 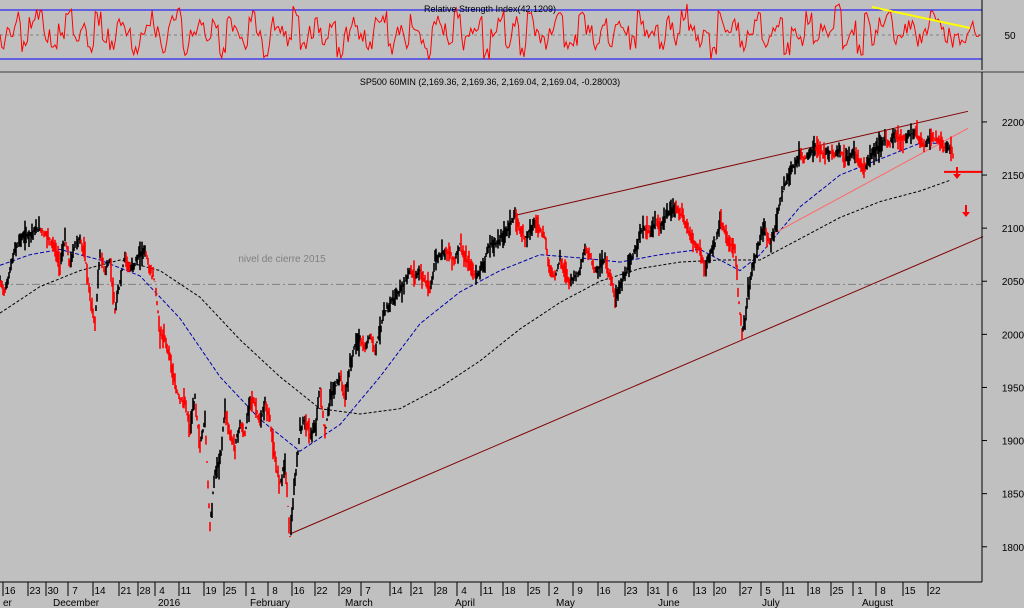 I want to click on month-label: March, so click(x=359, y=603).